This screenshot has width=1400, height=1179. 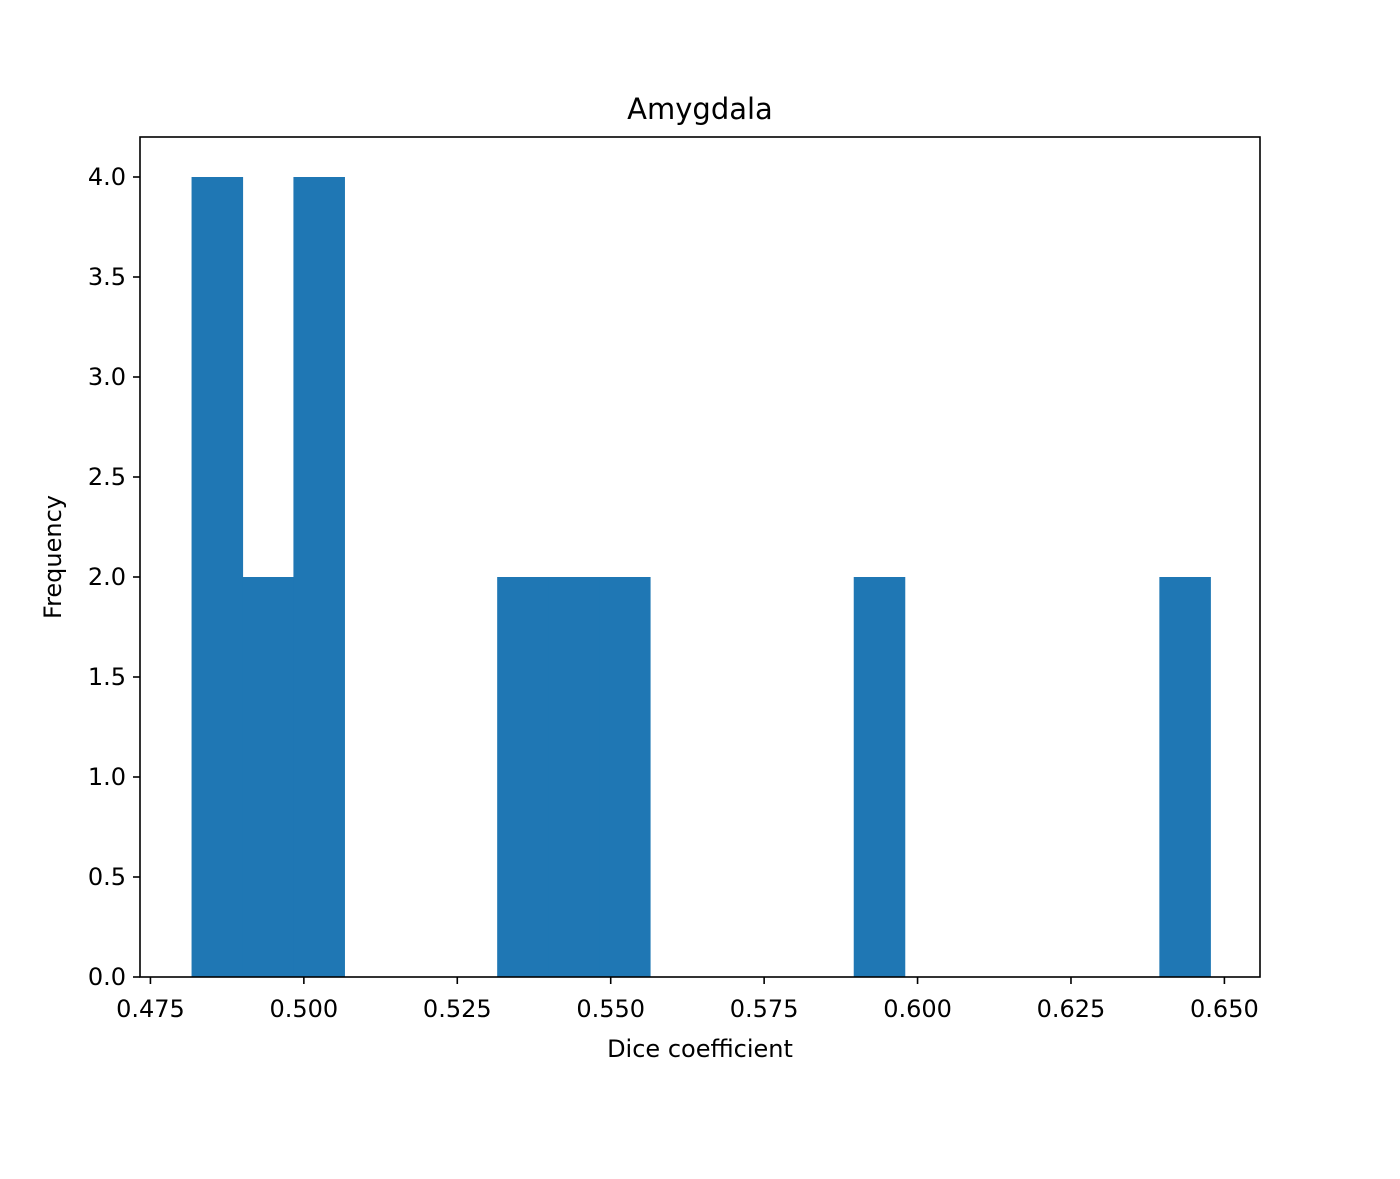 What do you see at coordinates (107, 177) in the screenshot?
I see `y-tick-label: 4.0` at bounding box center [107, 177].